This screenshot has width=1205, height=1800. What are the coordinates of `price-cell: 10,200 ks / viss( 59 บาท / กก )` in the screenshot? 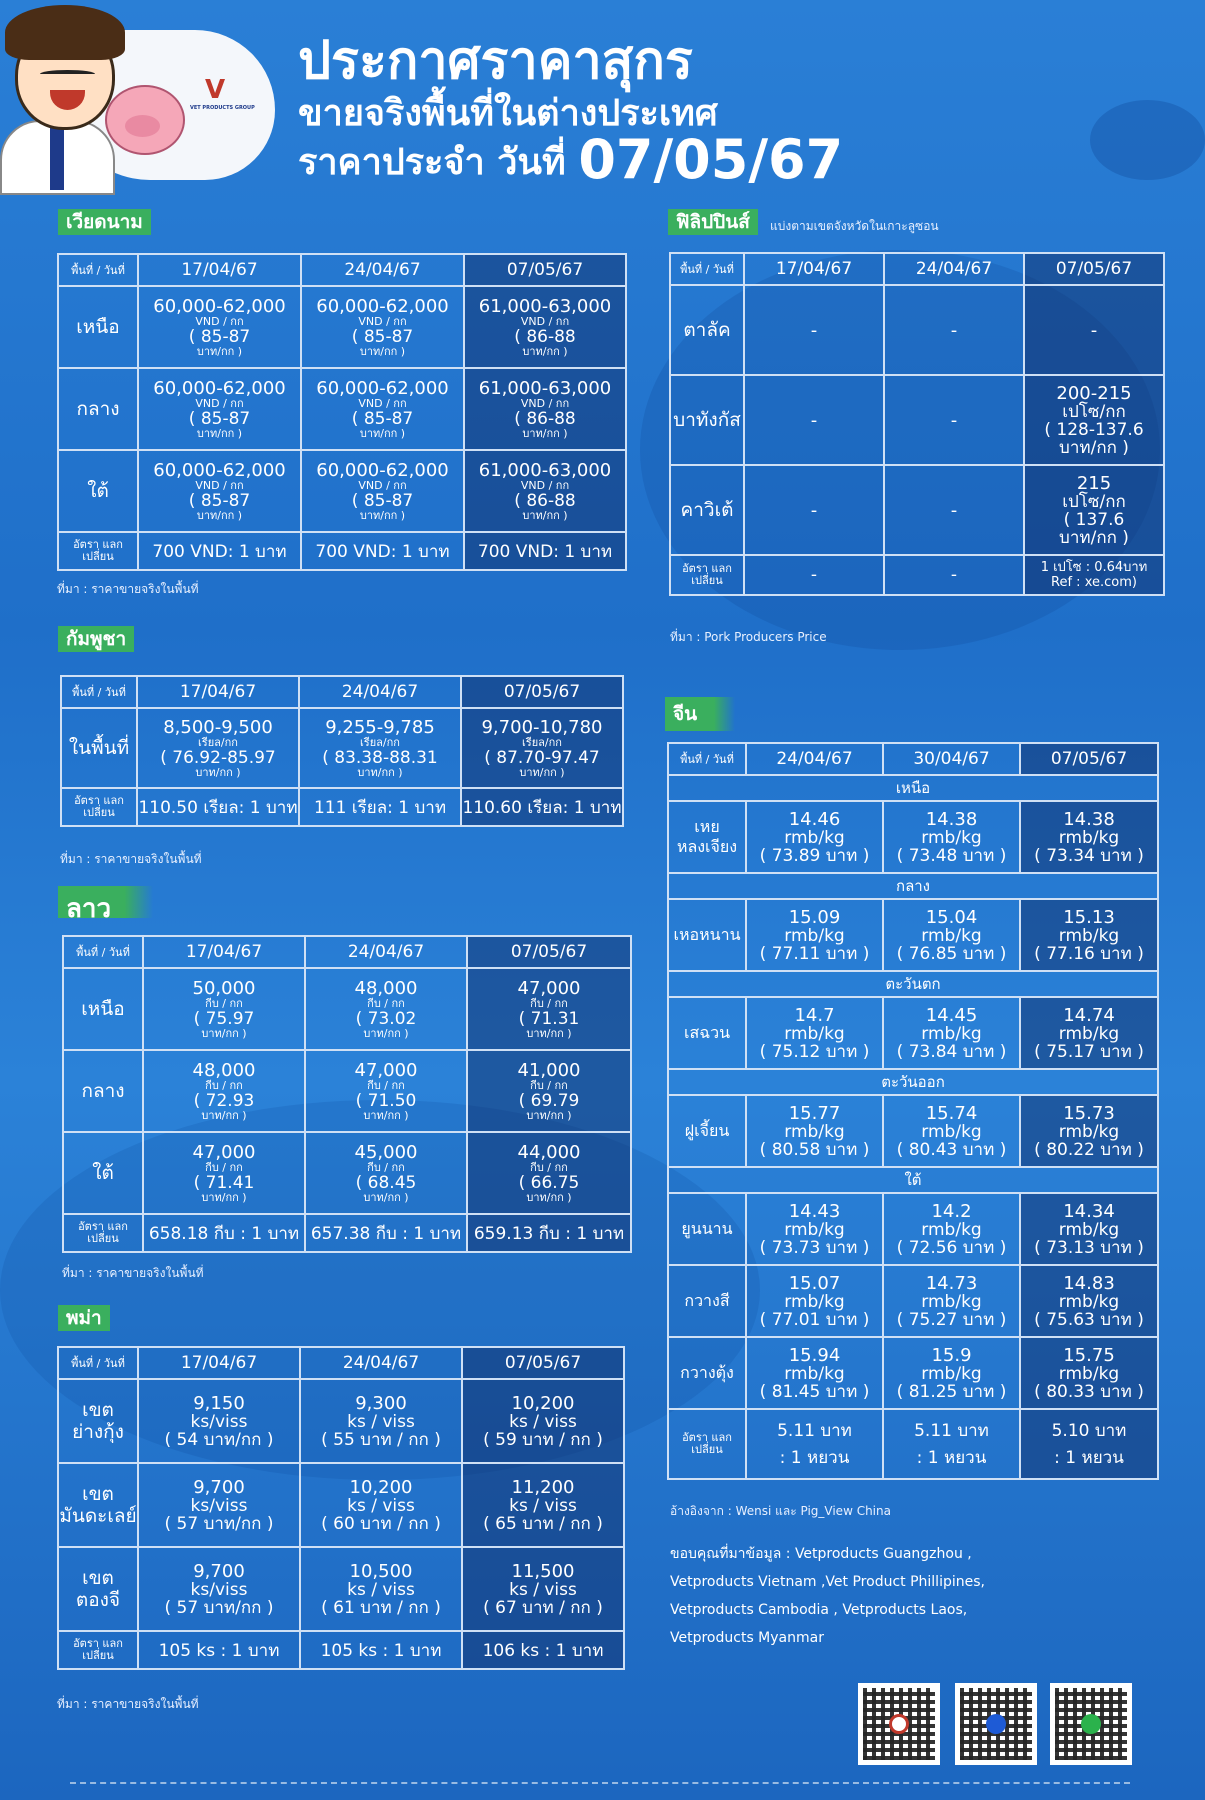 It's located at (543, 1421).